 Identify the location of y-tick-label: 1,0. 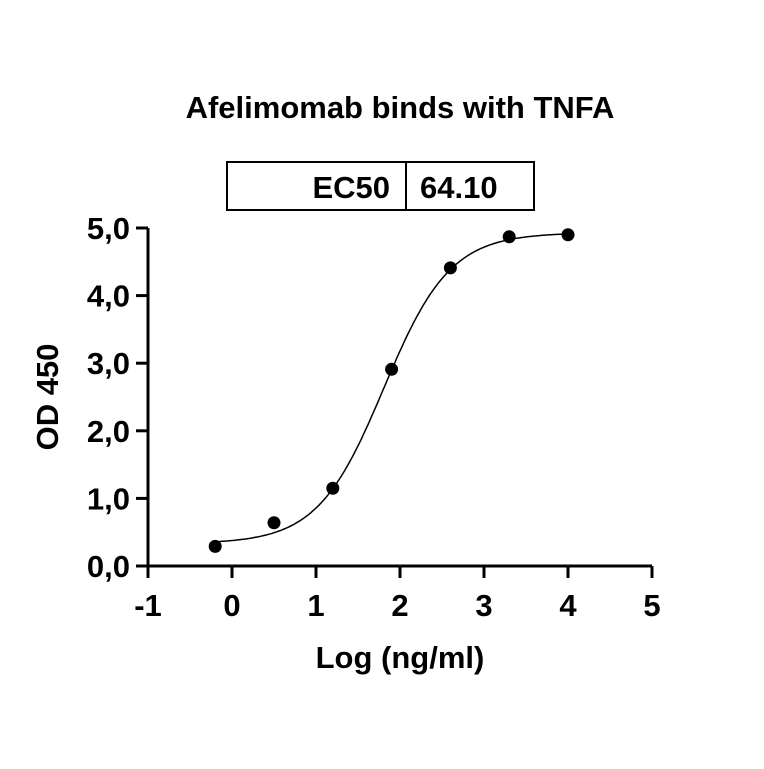
(108, 498).